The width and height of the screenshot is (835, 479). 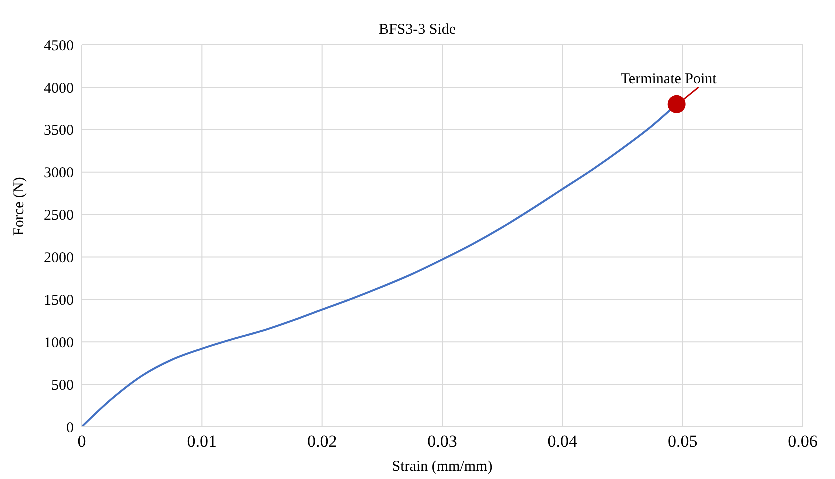 What do you see at coordinates (803, 442) in the screenshot?
I see `x-tick-label: 0.06` at bounding box center [803, 442].